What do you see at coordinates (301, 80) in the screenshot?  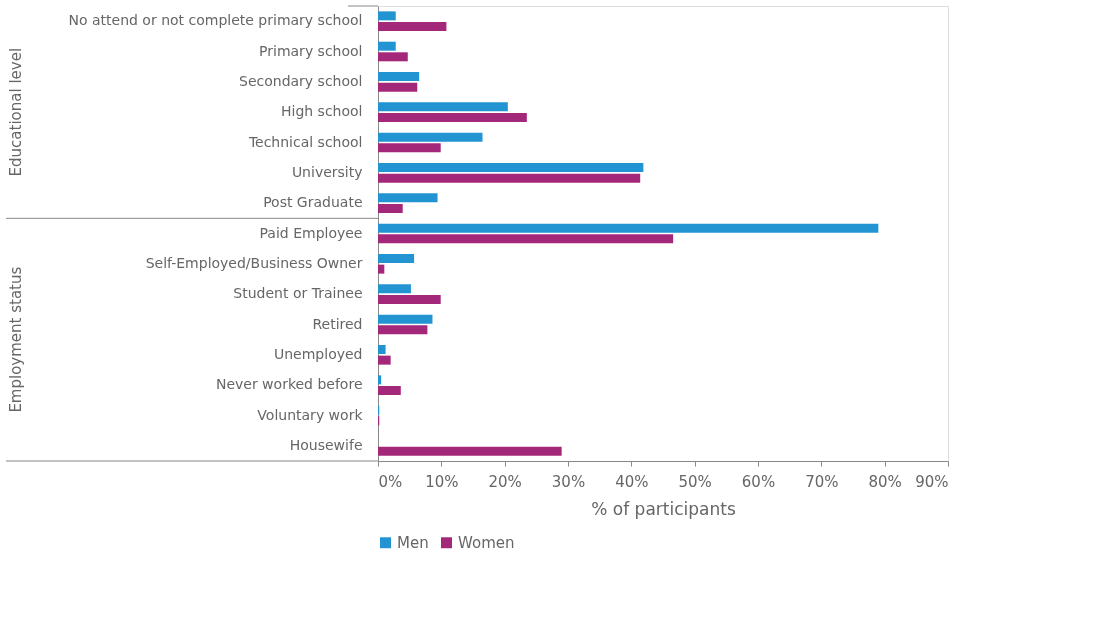 I see `y-tick-label: Secondary school` at bounding box center [301, 80].